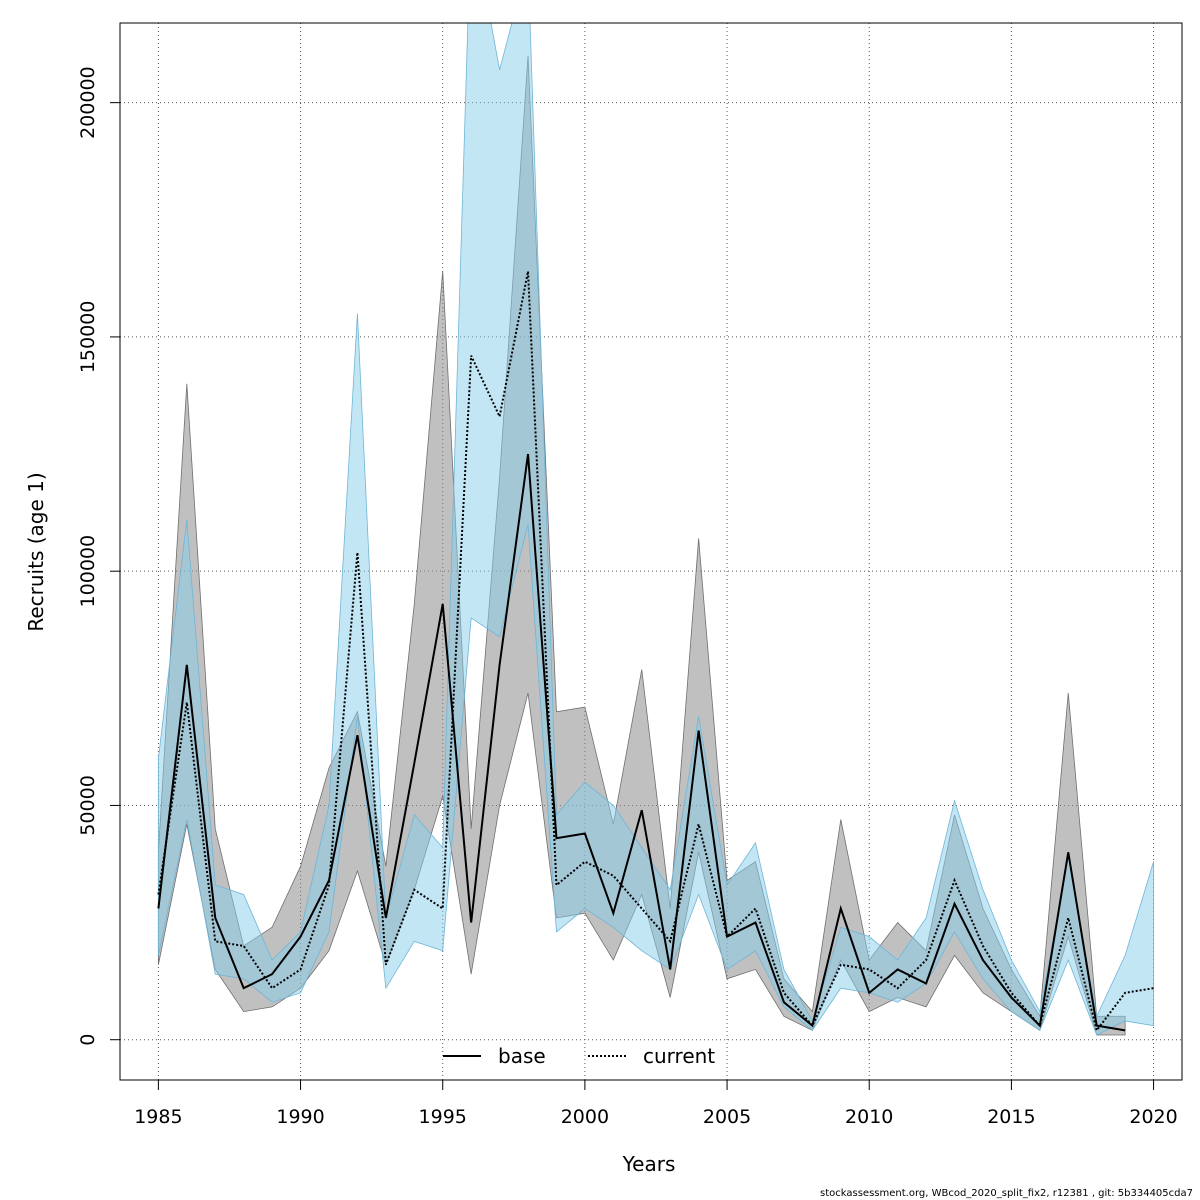  I want to click on x-tick-label-2010: 2010, so click(869, 1117).